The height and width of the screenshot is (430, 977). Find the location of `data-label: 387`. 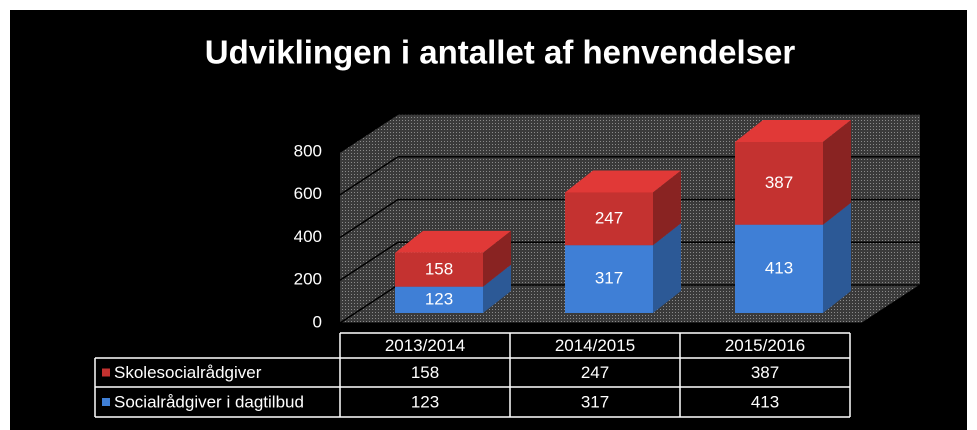

data-label: 387 is located at coordinates (779, 182).